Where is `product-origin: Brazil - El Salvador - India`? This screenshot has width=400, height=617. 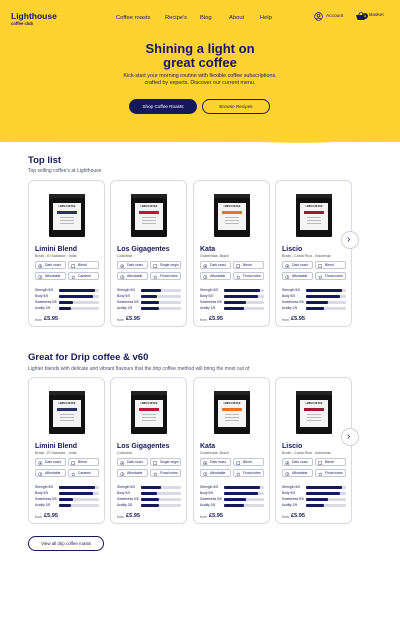
product-origin: Brazil - El Salvador - India is located at coordinates (56, 256).